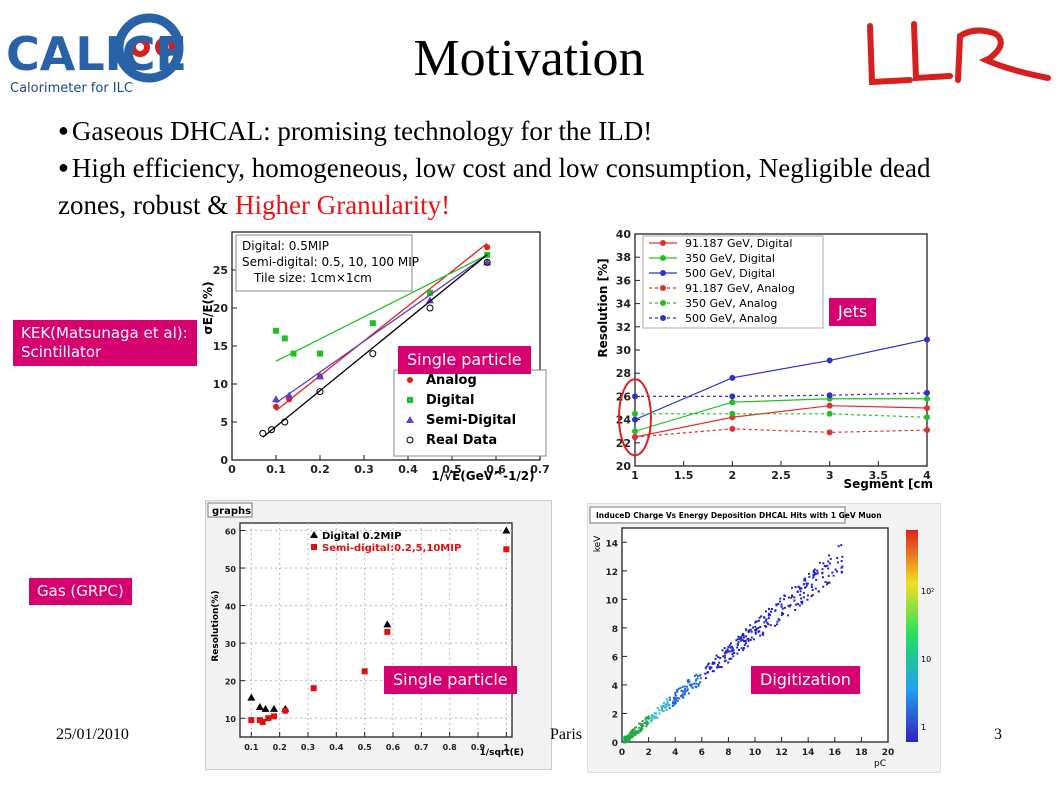 Image resolution: width=1058 pixels, height=793 pixels. Describe the element at coordinates (717, 515) in the screenshot. I see `panel-title-box` at that location.